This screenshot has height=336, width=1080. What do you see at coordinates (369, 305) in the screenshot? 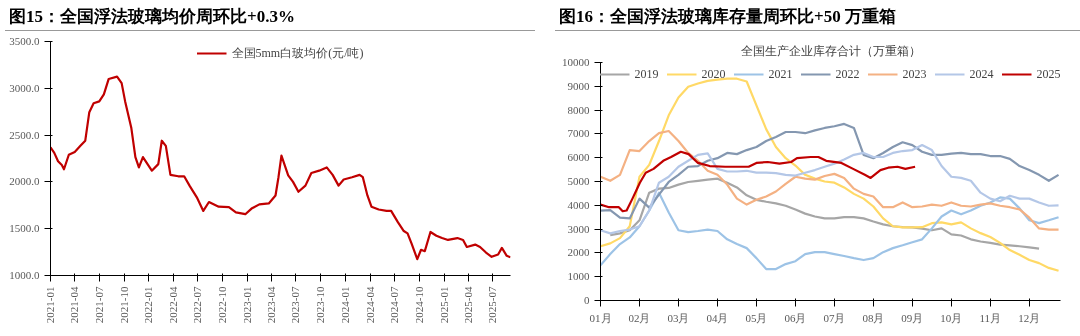
I see `x-tick-label: 2024-04` at bounding box center [369, 305].